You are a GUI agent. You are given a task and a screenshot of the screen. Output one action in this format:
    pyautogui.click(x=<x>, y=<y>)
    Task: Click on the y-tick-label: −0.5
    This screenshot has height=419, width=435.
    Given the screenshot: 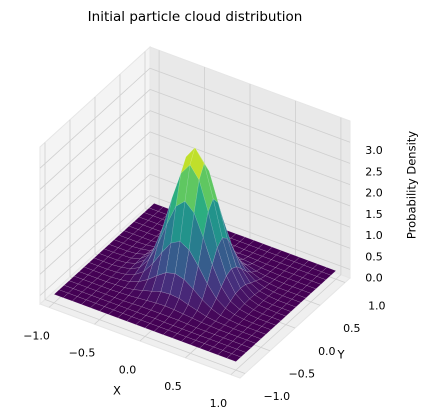 What is the action you would take?
    pyautogui.click(x=301, y=374)
    